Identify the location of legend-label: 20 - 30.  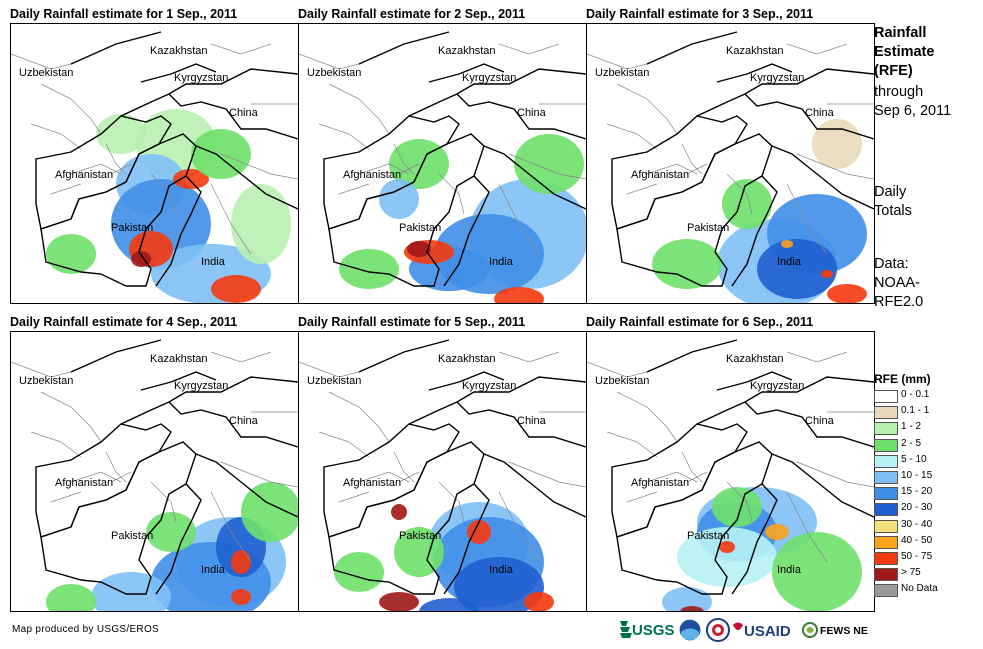
(917, 508).